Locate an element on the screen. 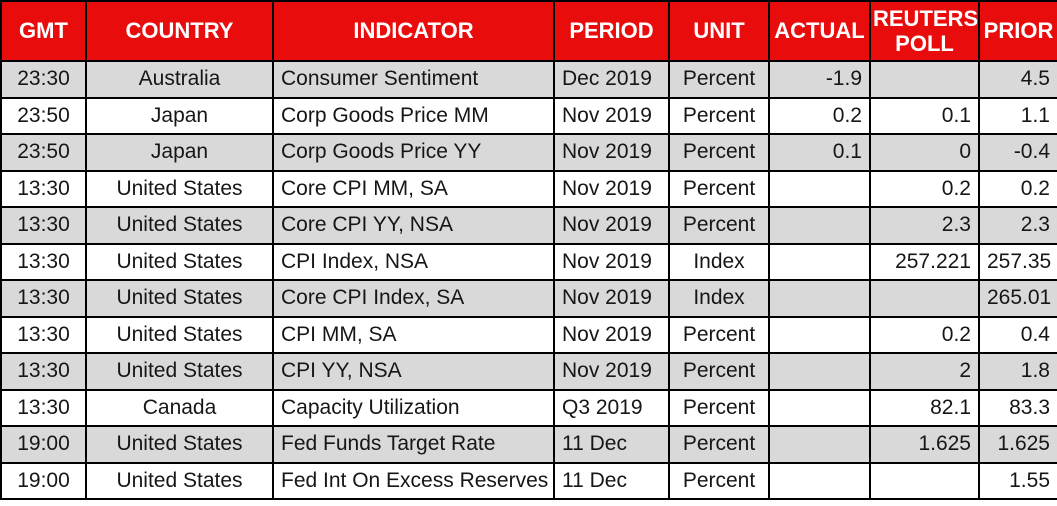 This screenshot has width=1057, height=506. cell-prior: 257.35 is located at coordinates (1017, 261).